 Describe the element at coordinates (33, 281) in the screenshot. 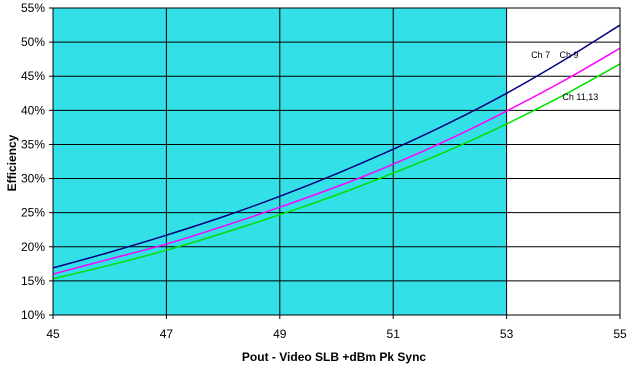

I see `y-tick-label: 15%` at that location.